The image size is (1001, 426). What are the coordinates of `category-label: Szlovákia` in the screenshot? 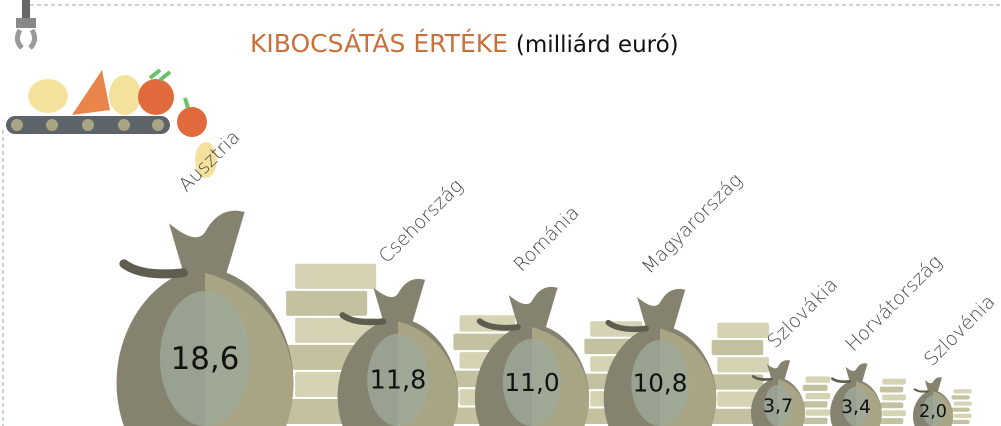 It's located at (802, 313).